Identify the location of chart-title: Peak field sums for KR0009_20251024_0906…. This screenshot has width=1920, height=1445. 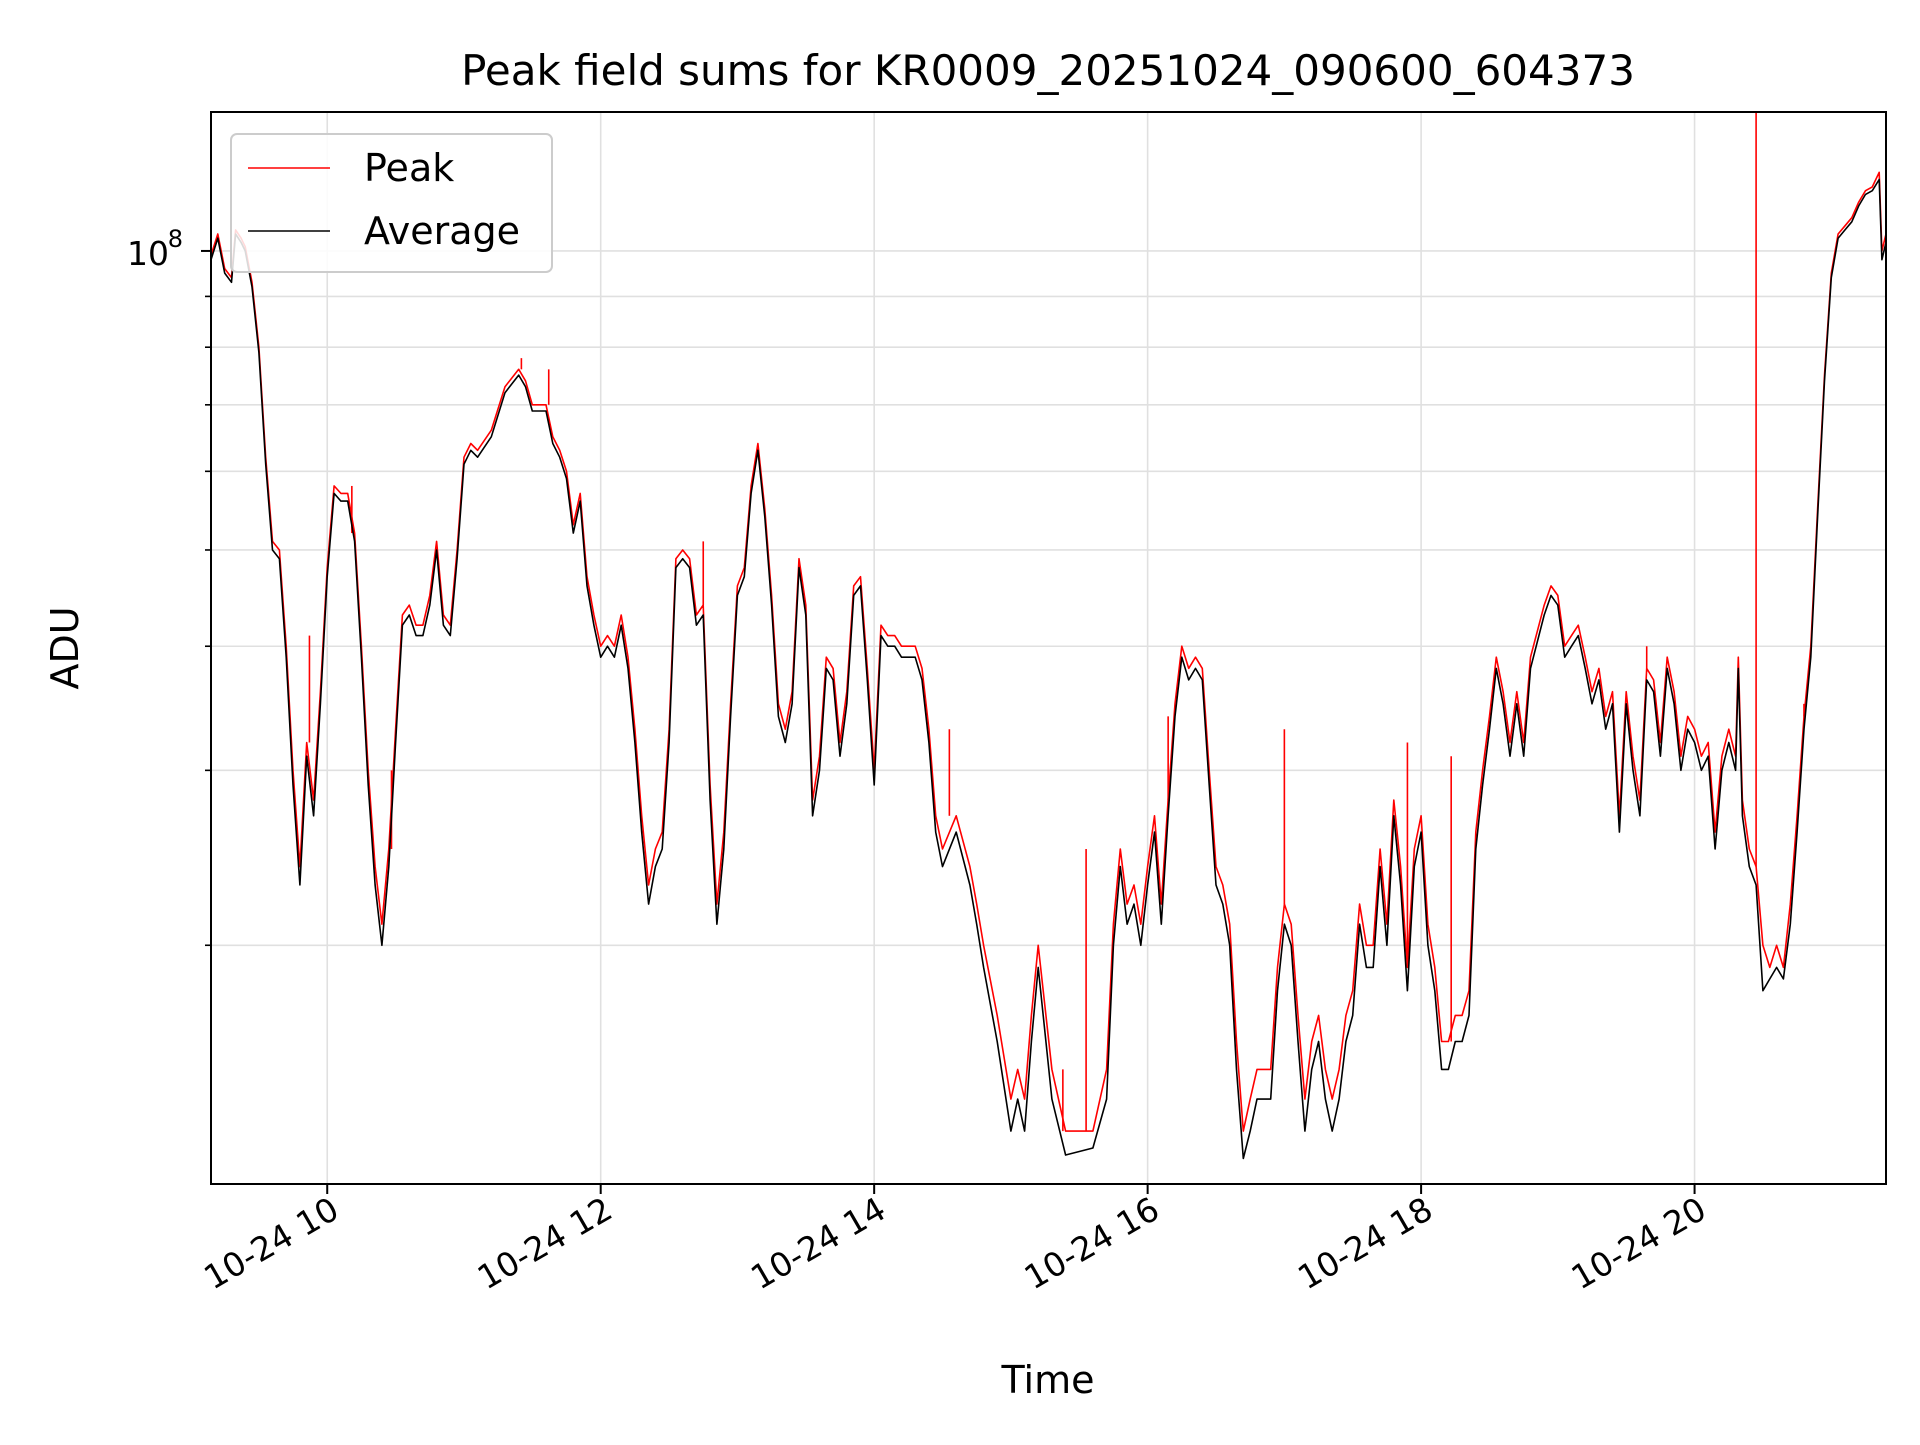
(1048, 70).